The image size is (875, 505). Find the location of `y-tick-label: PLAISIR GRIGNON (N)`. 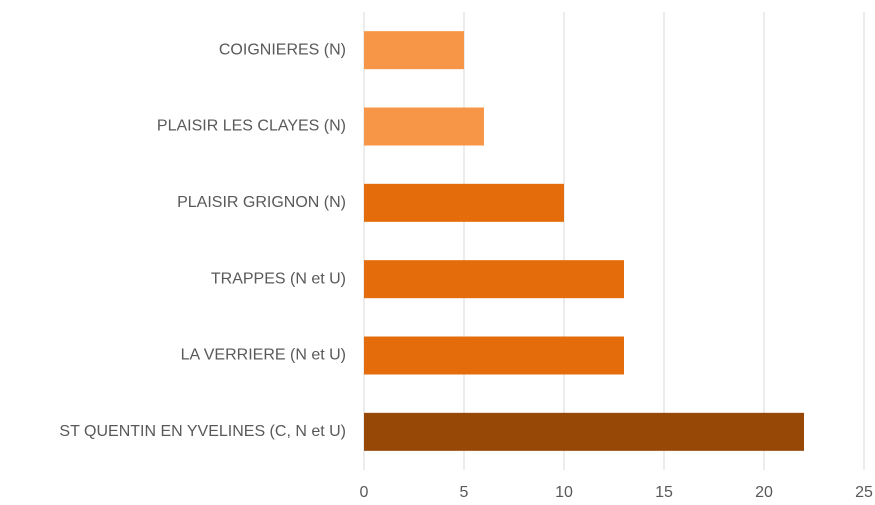

y-tick-label: PLAISIR GRIGNON (N) is located at coordinates (261, 202).